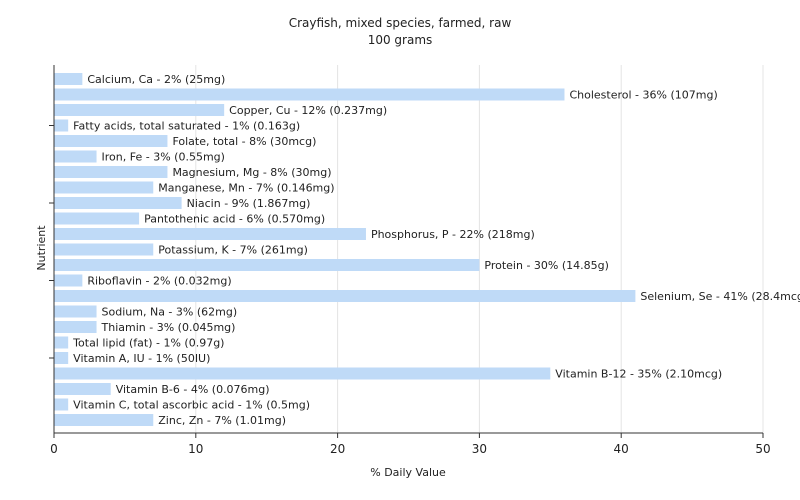  I want to click on chart-subtitle: 100 grams, so click(400, 40).